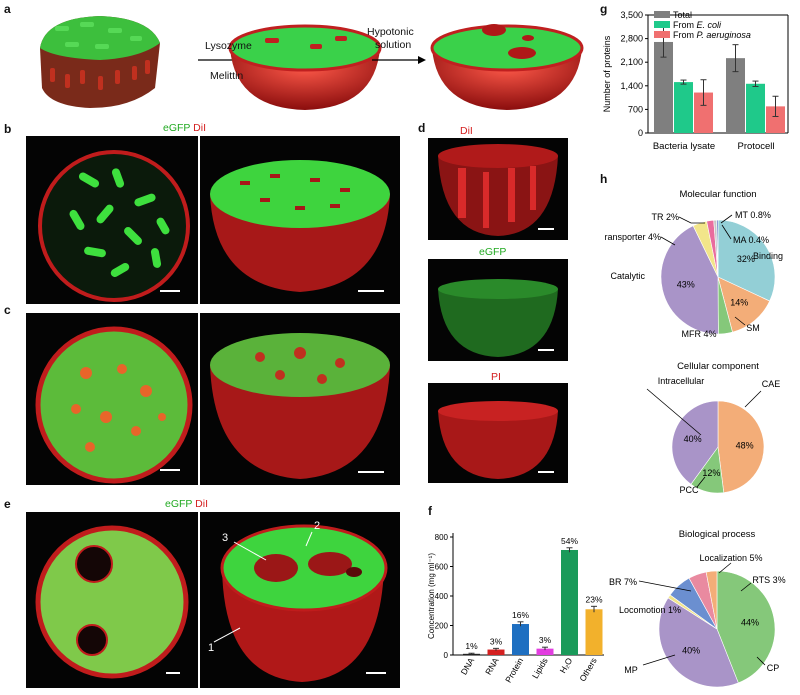 Image resolution: width=800 pixels, height=695 pixels. I want to click on x-tick-label: H₂O, so click(566, 665).